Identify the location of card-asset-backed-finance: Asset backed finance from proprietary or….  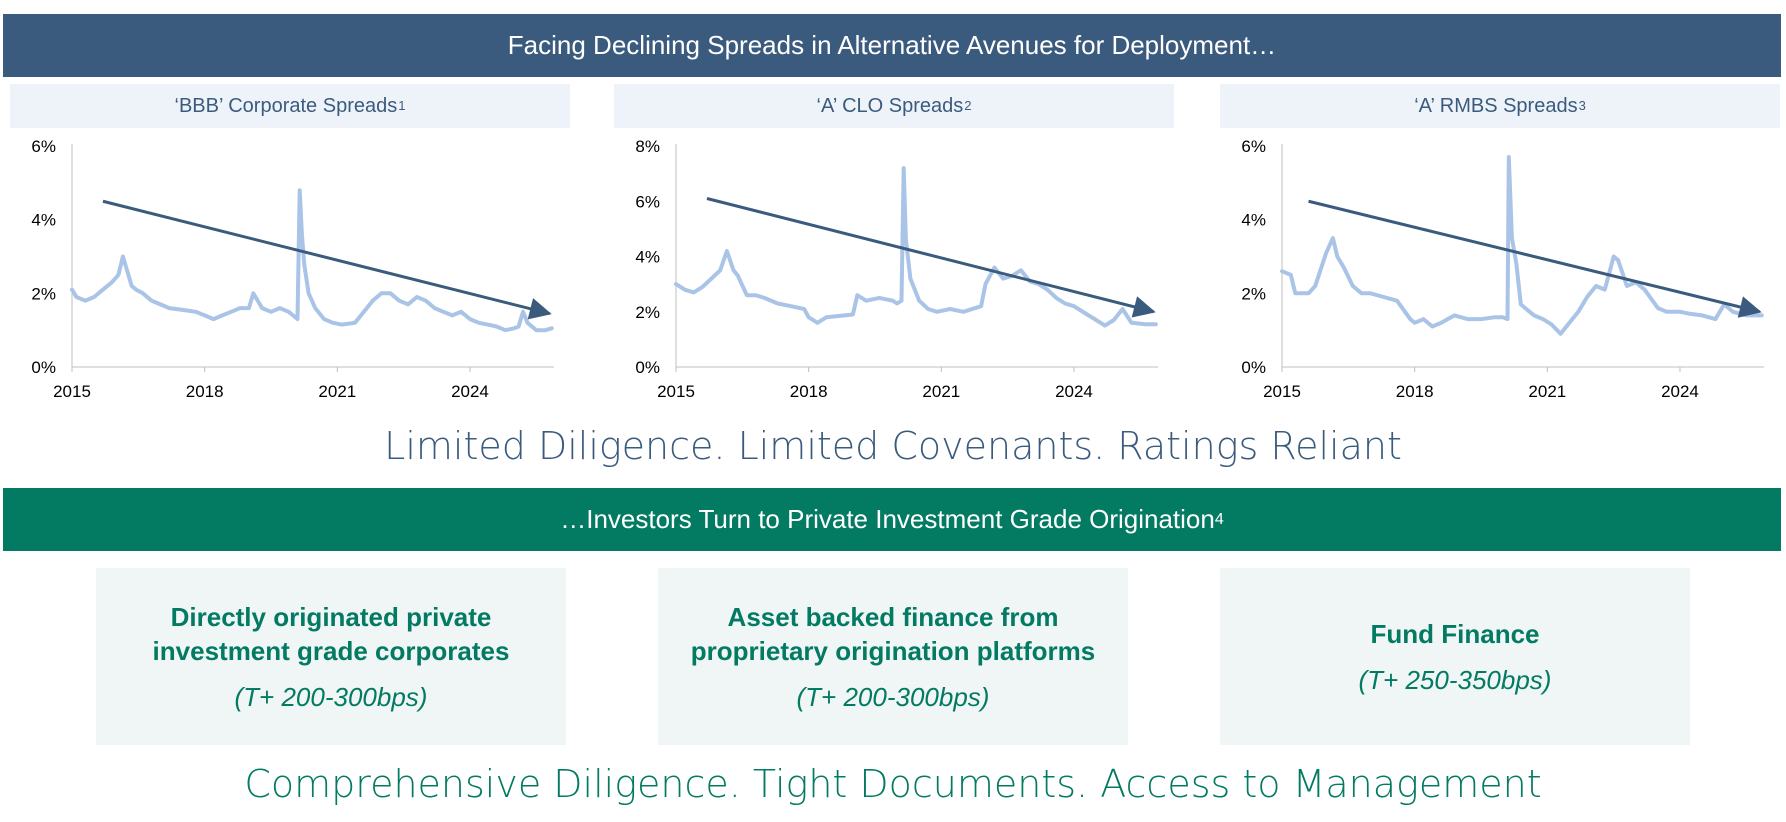
(893, 656).